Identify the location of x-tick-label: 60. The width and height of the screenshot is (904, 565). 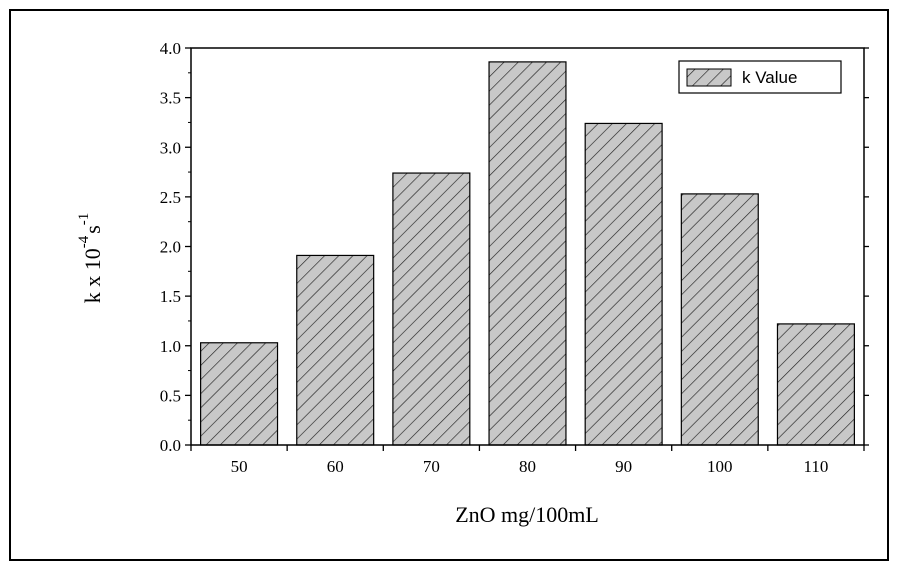
(335, 466).